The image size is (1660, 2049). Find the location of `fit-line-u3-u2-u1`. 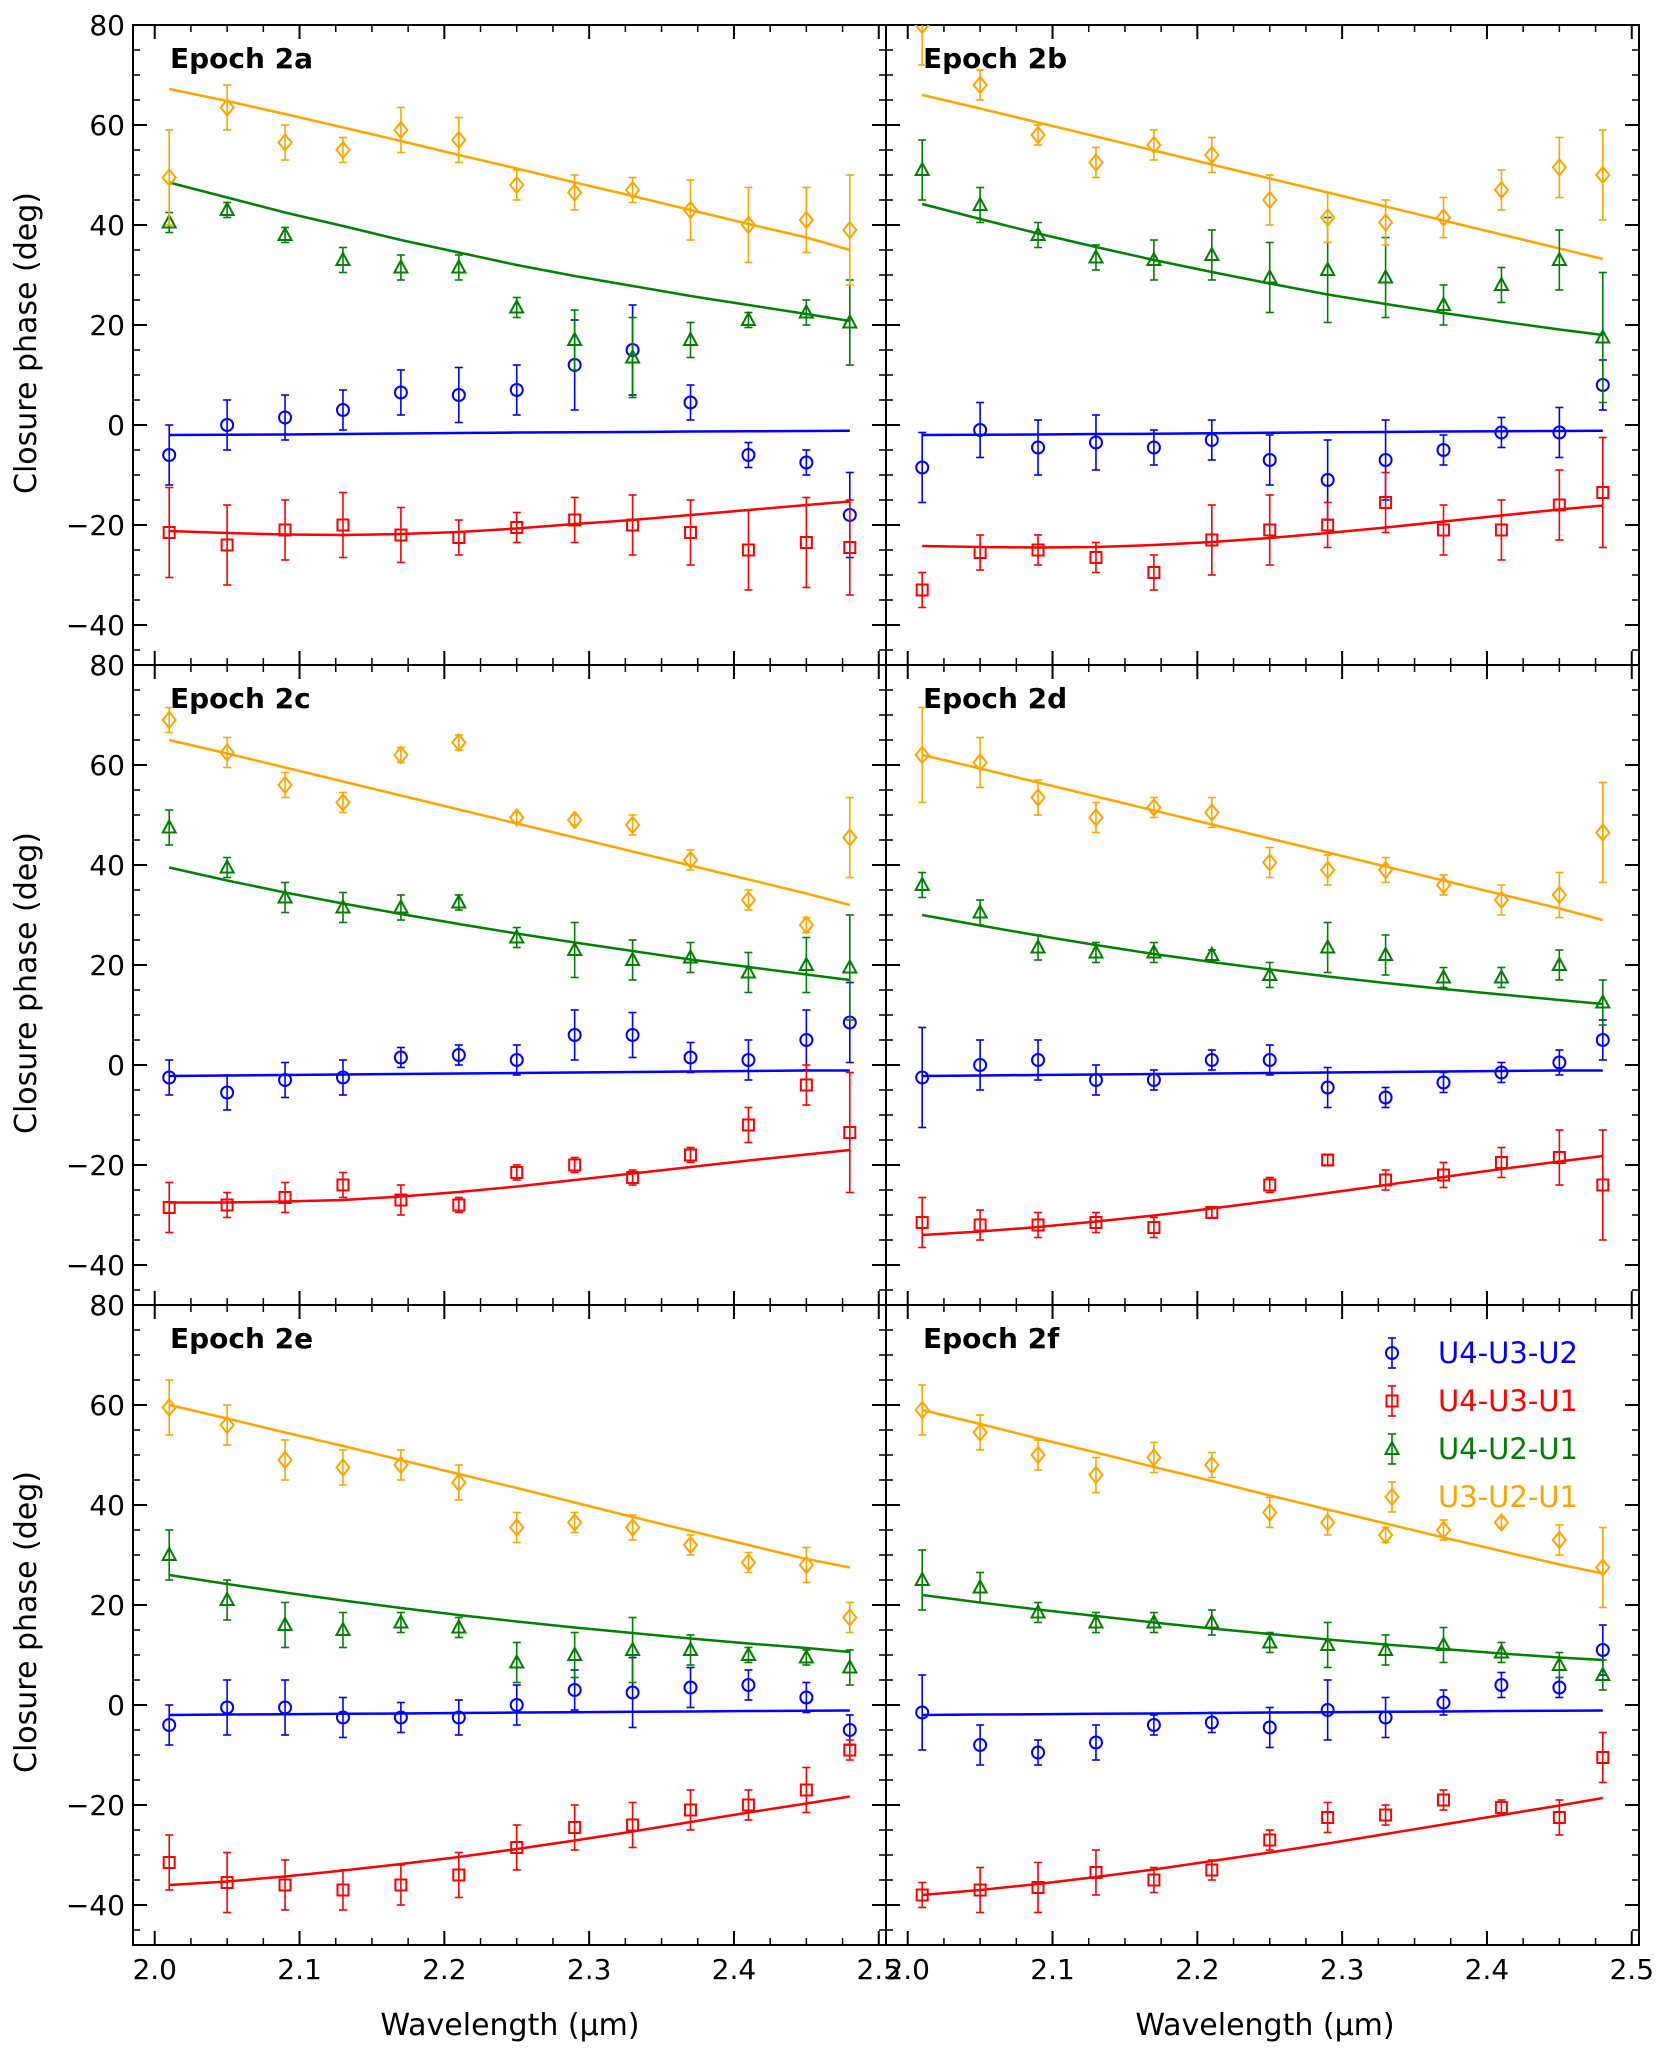

fit-line-u3-u2-u1 is located at coordinates (509, 1486).